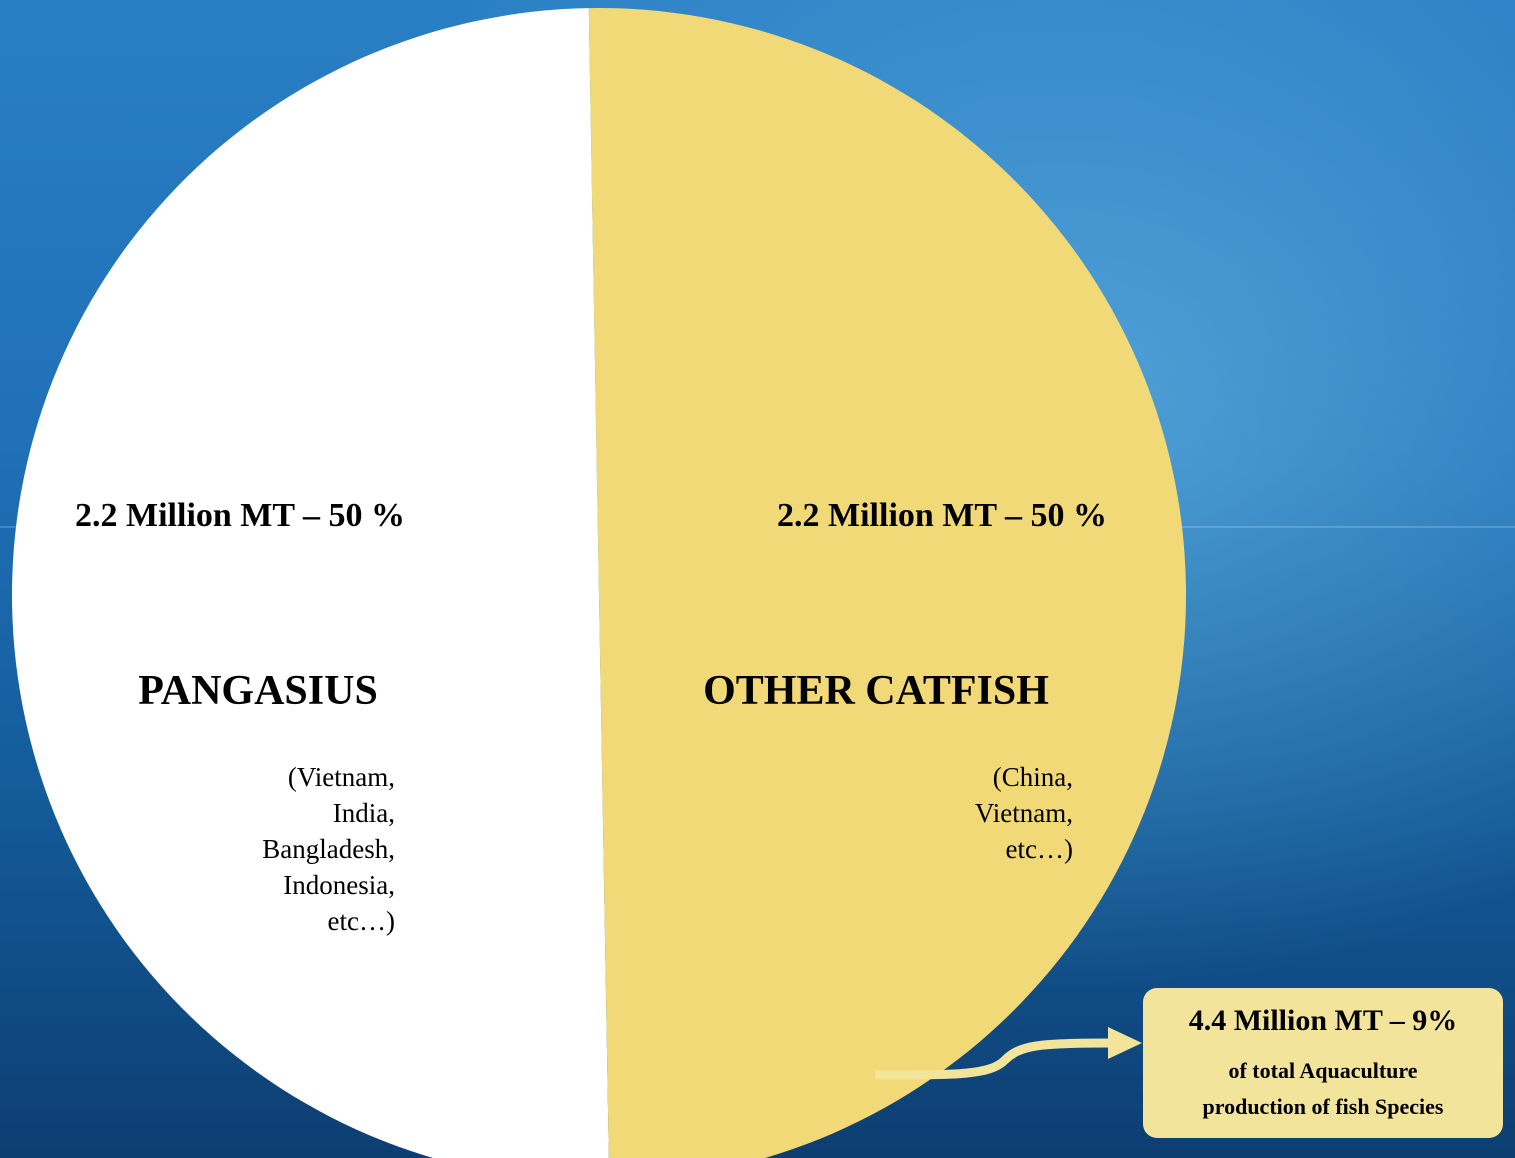 This screenshot has width=1515, height=1158. Describe the element at coordinates (1125, 1043) in the screenshot. I see `callout-arrow-head` at that location.